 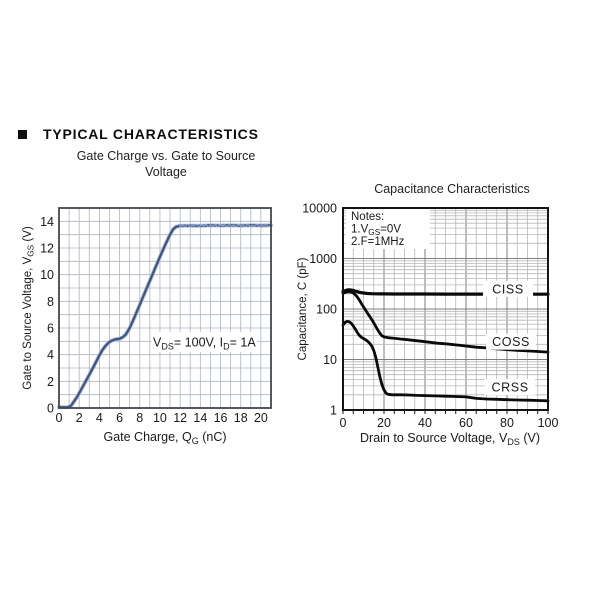 I want to click on coss-label-bg, so click(x=511, y=341).